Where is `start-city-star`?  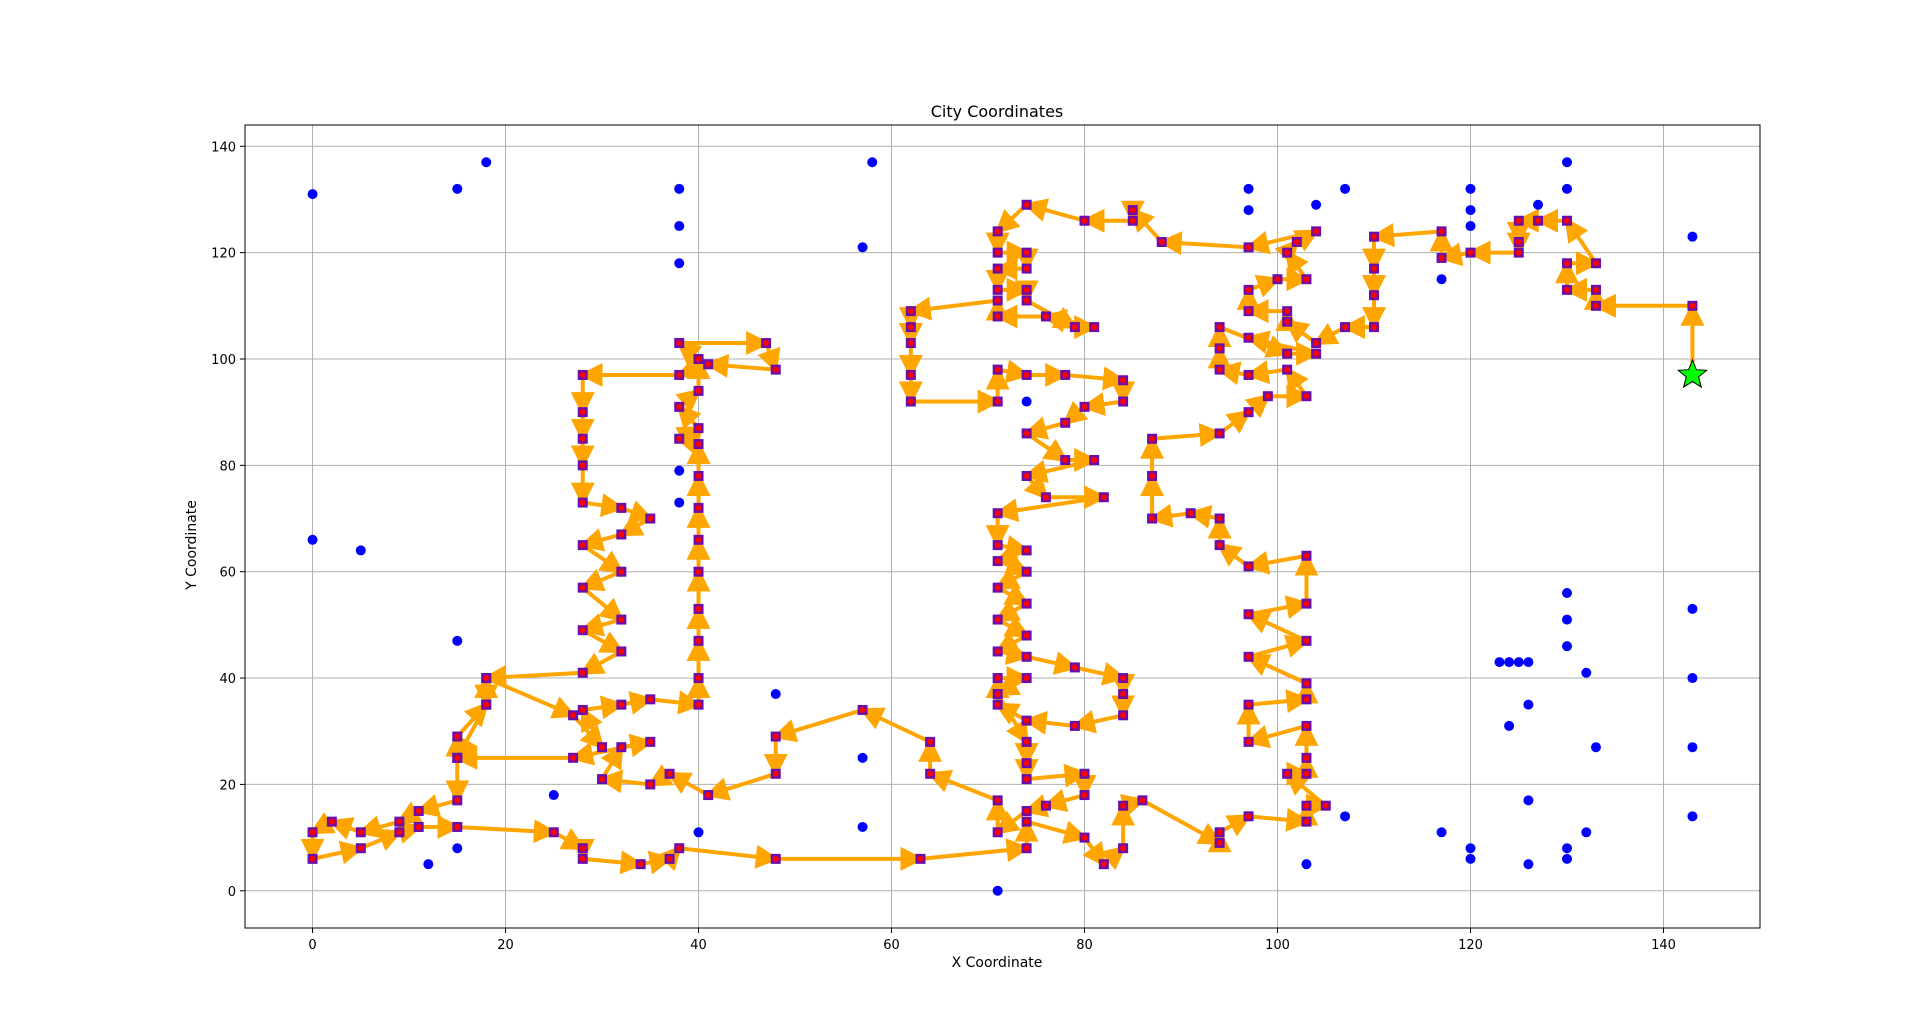 start-city-star is located at coordinates (1692, 373).